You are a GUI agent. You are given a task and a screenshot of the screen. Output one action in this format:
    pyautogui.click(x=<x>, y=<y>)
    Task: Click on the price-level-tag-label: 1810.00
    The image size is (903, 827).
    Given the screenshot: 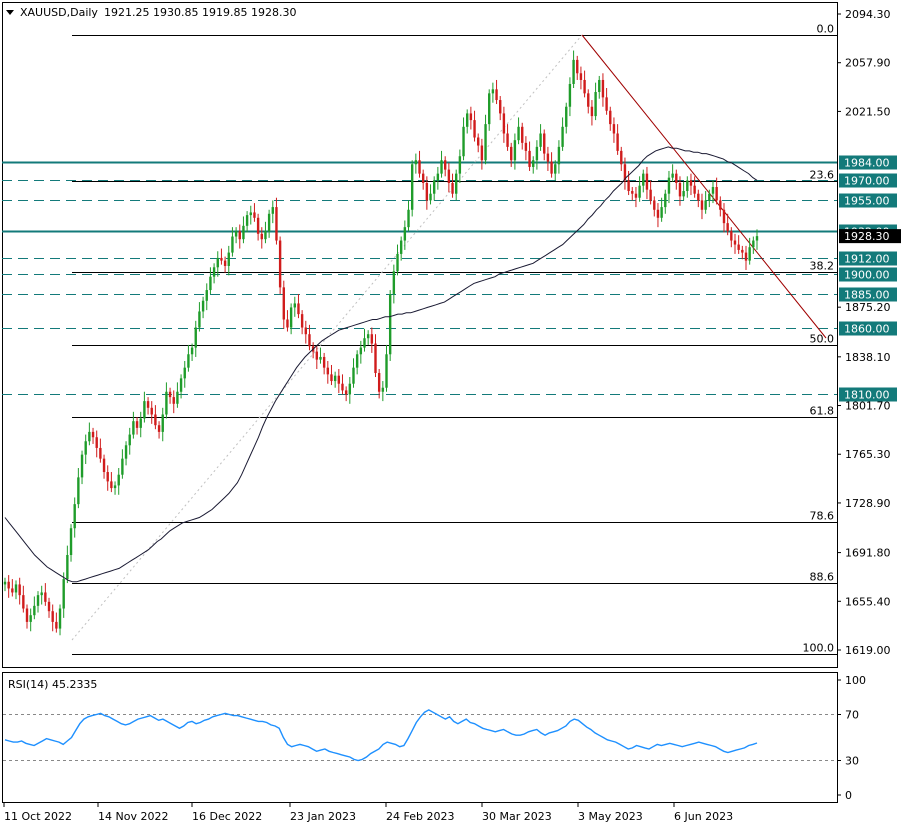 What is the action you would take?
    pyautogui.click(x=867, y=395)
    